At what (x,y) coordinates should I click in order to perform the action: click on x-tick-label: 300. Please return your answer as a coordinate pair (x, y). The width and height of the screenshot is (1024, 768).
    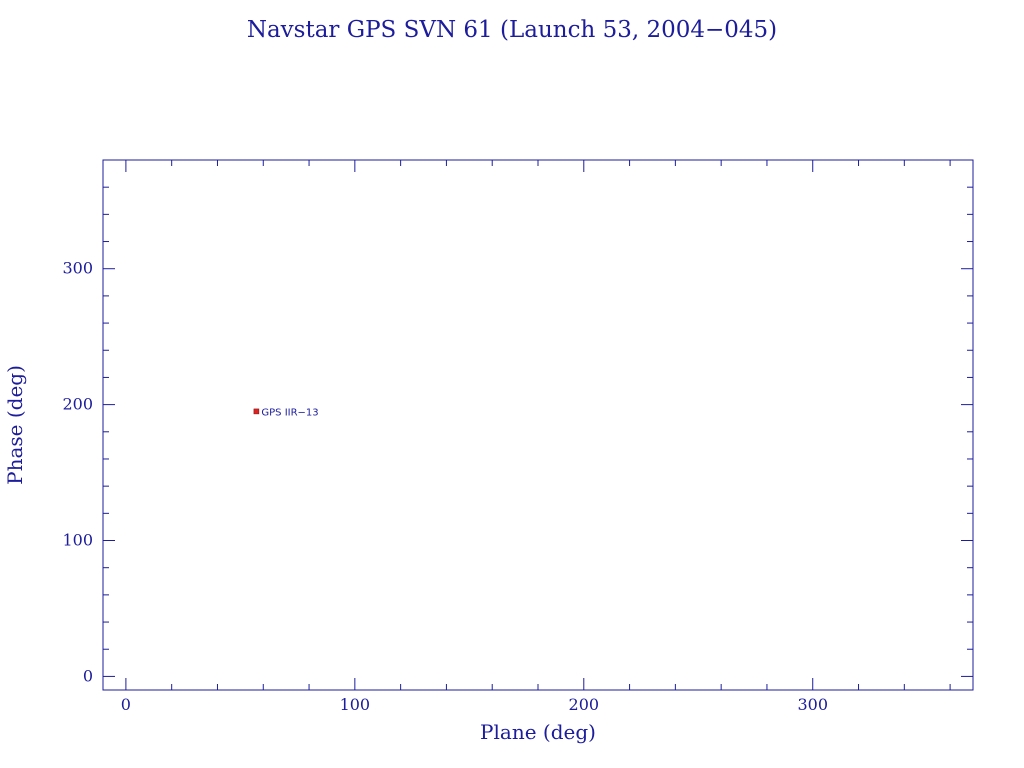
    Looking at the image, I should click on (812, 704).